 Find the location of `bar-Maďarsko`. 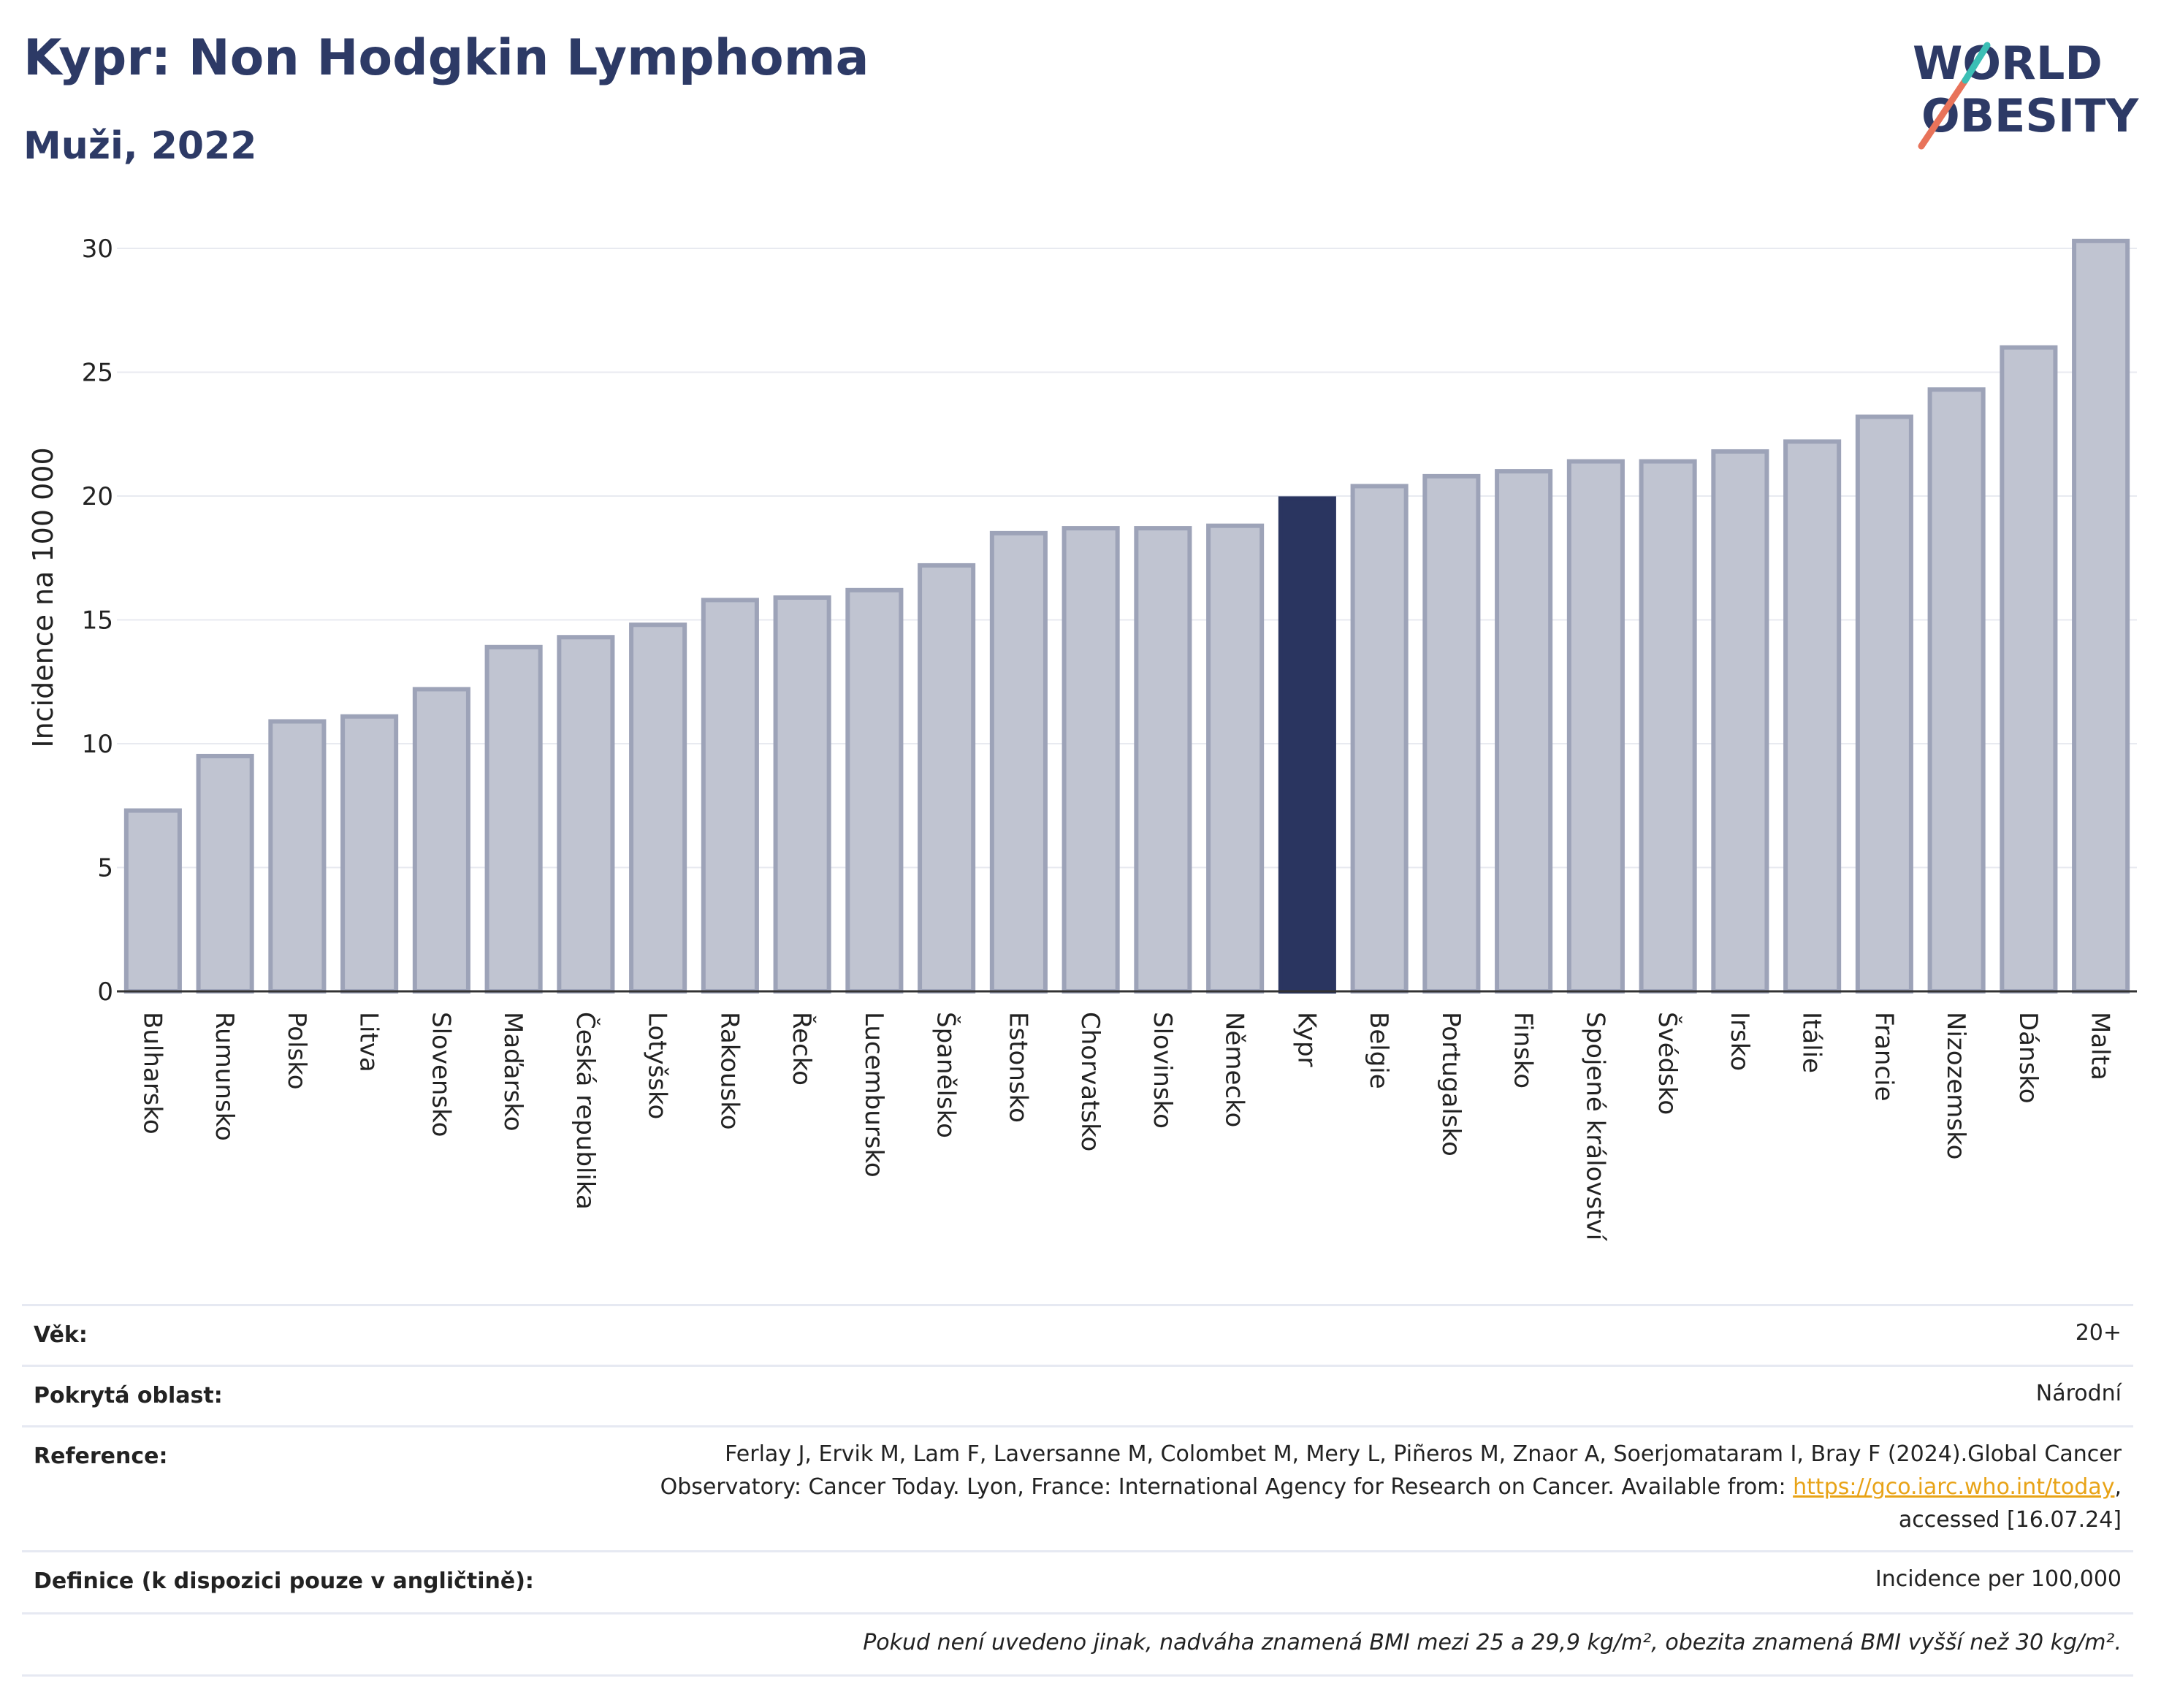

bar-Maďarsko is located at coordinates (513, 819).